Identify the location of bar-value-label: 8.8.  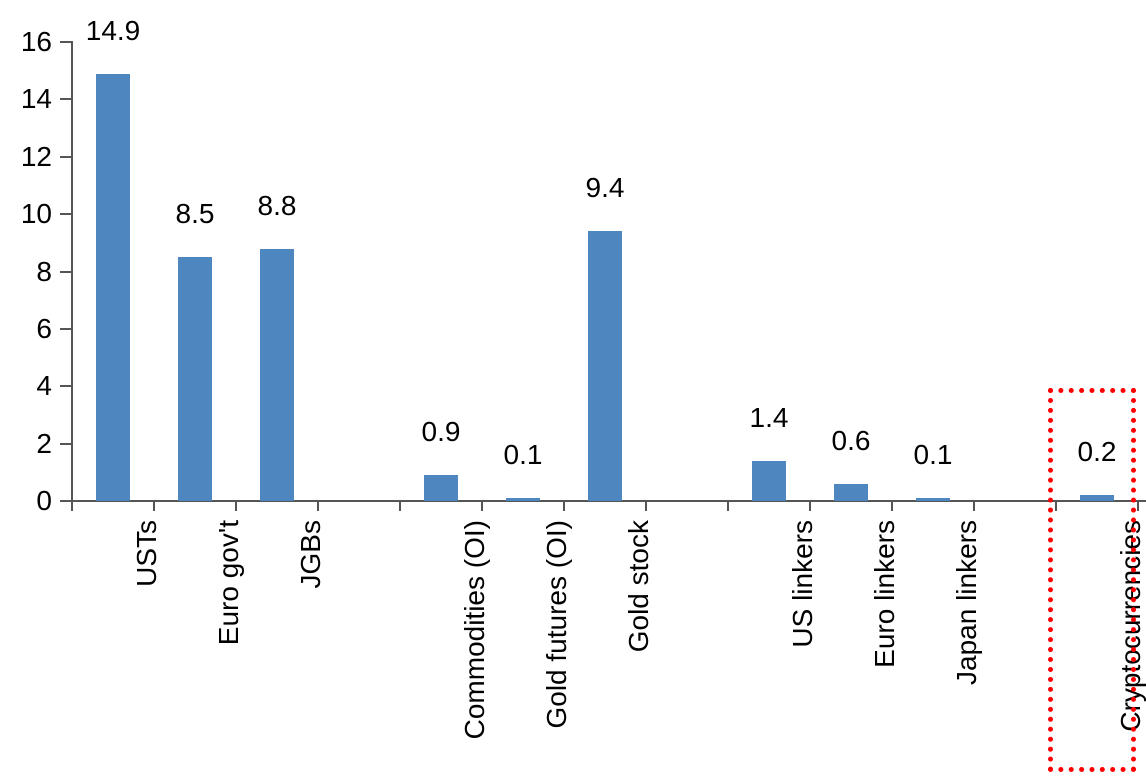
(277, 205).